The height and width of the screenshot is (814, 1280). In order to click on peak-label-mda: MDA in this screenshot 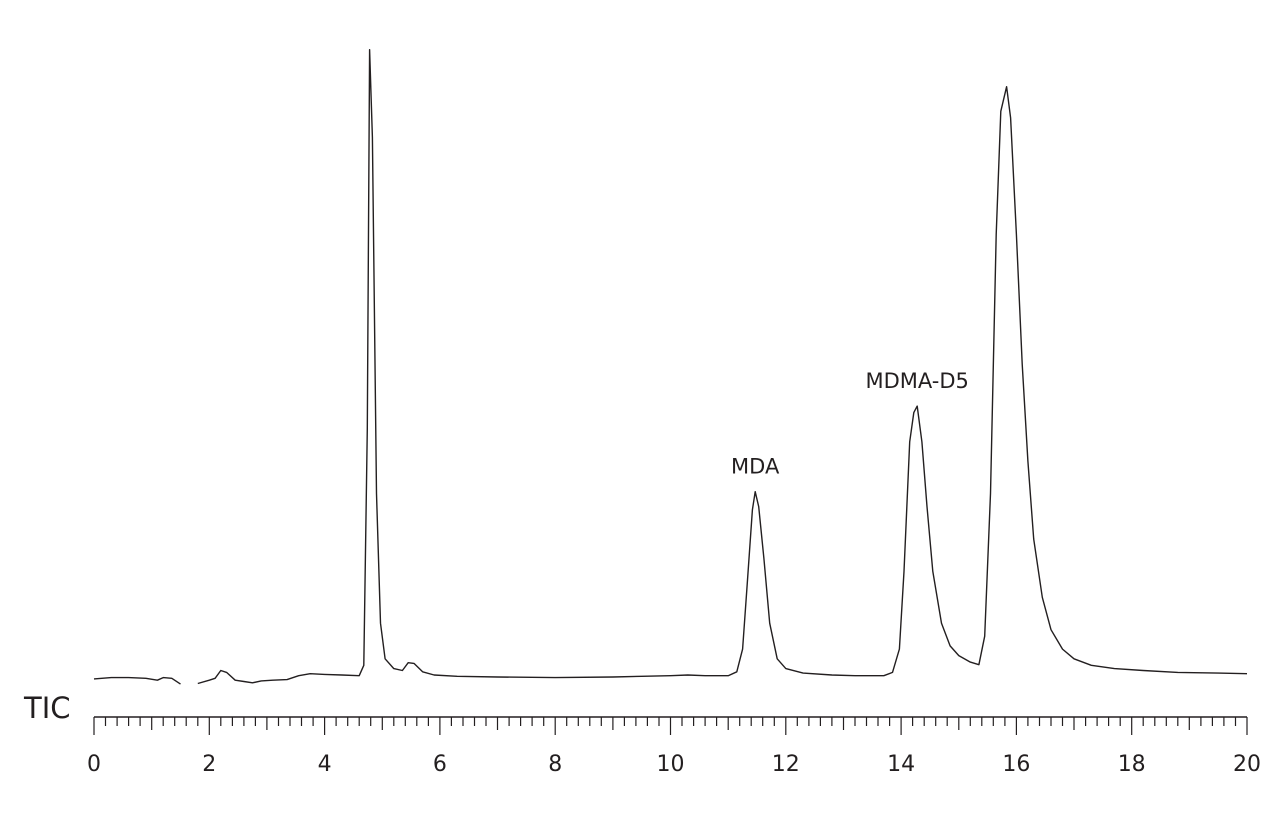, I will do `click(755, 467)`.